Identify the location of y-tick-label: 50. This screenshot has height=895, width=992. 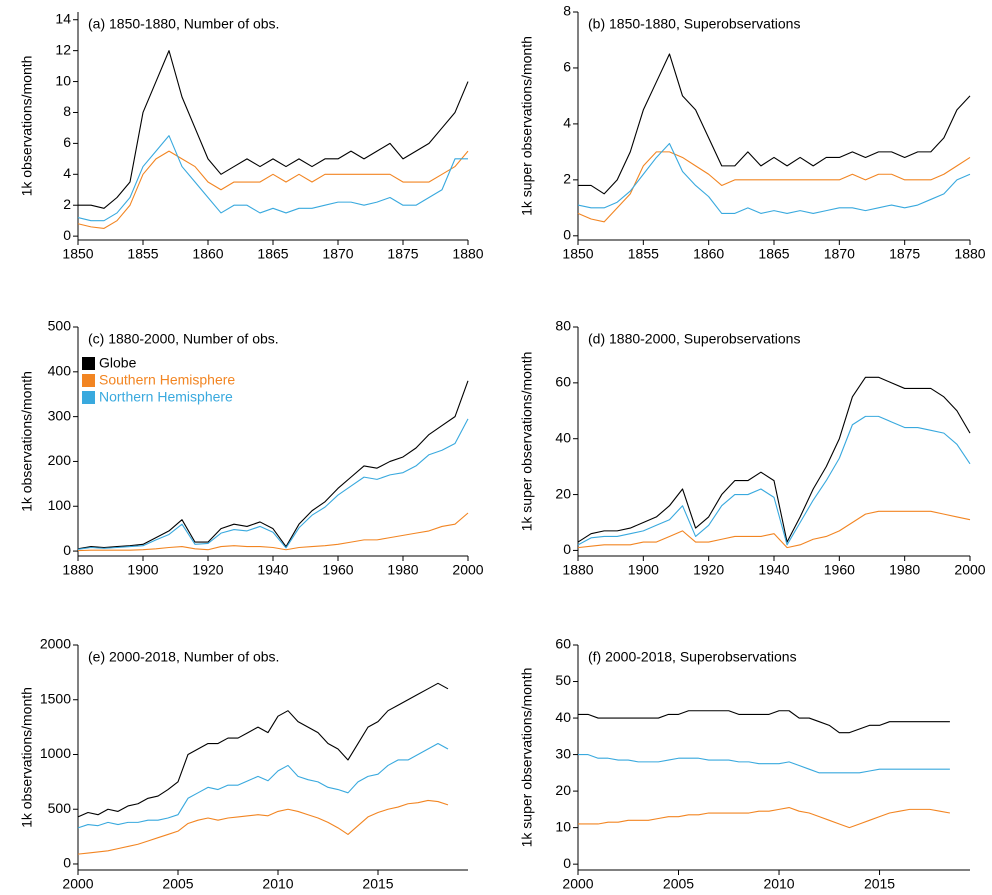
(563, 680).